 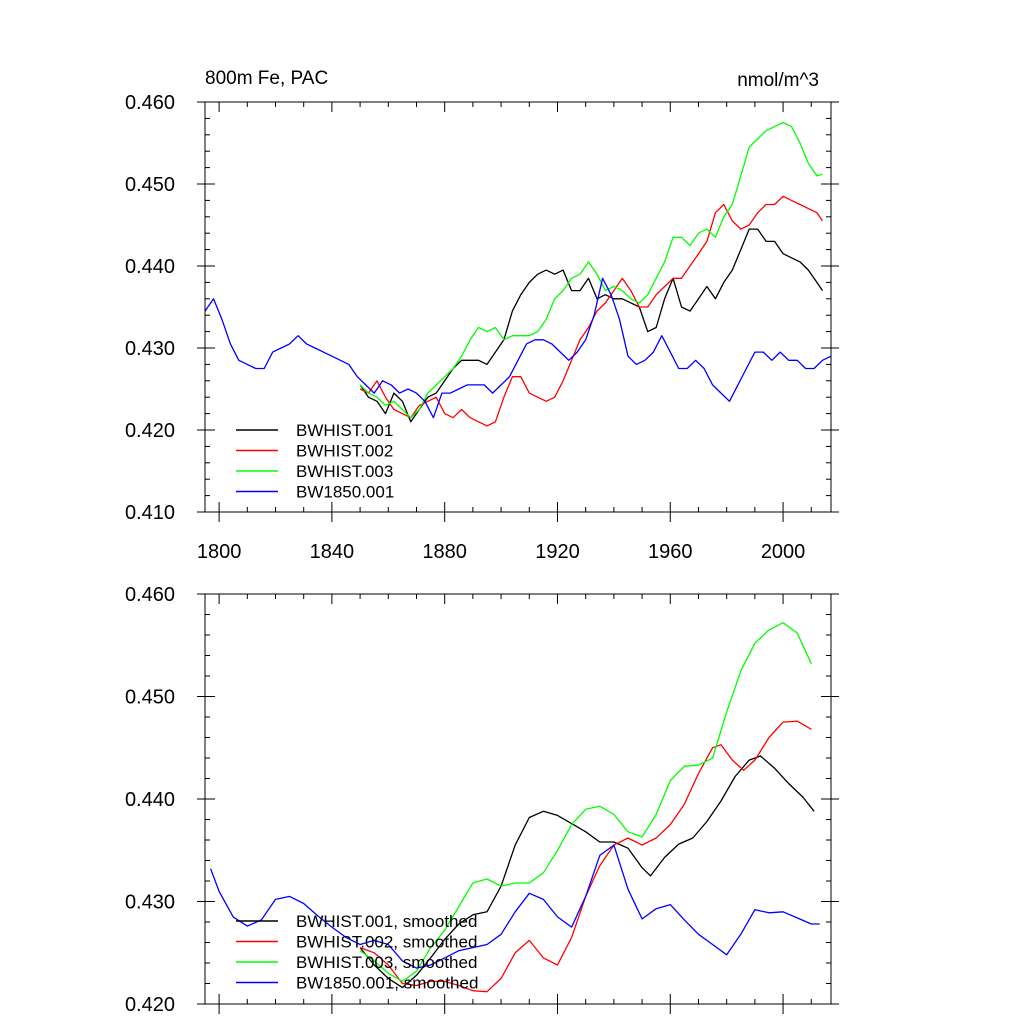 I want to click on bottom-y-tick-label: 0.440, so click(x=150, y=800).